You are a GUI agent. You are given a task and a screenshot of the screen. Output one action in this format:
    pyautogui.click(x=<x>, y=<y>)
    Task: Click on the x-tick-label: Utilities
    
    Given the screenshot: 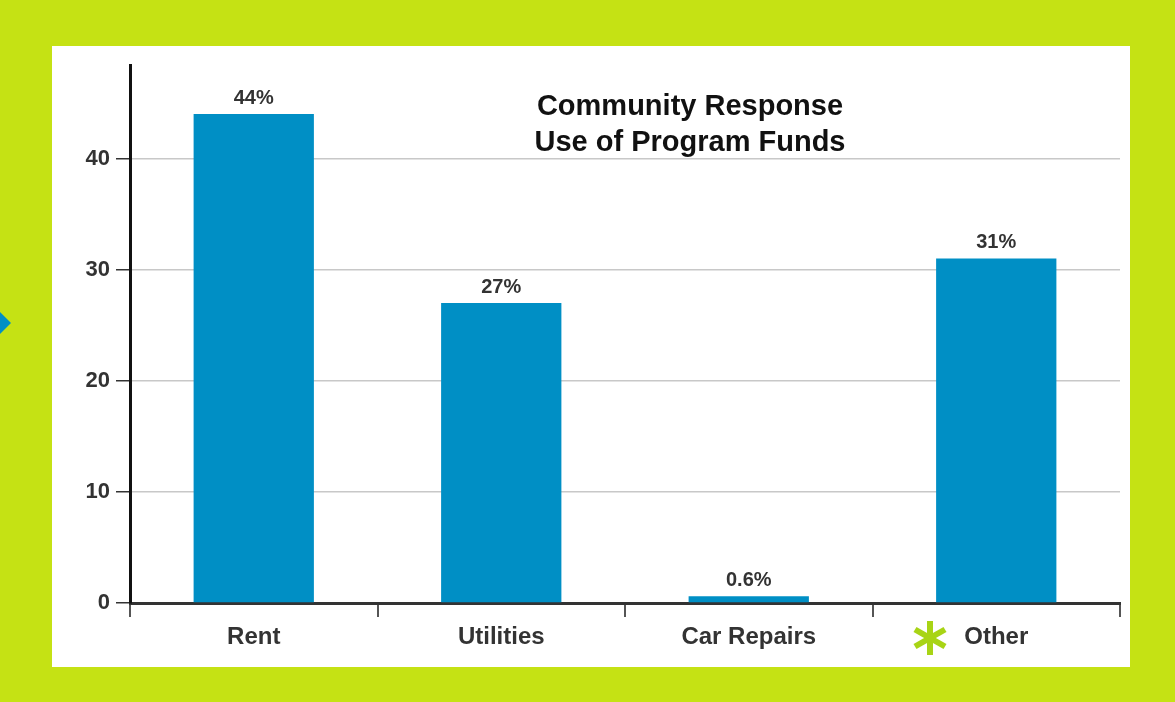 What is the action you would take?
    pyautogui.click(x=501, y=636)
    